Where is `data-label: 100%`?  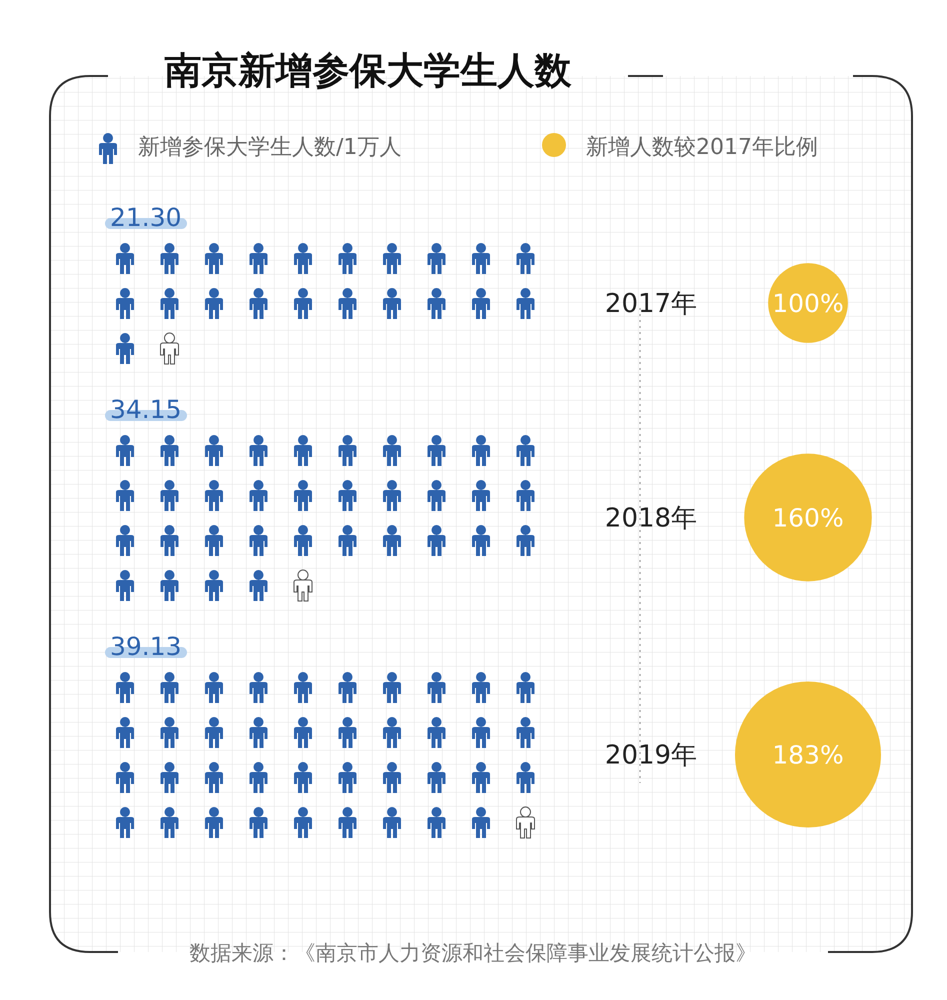 data-label: 100% is located at coordinates (808, 303).